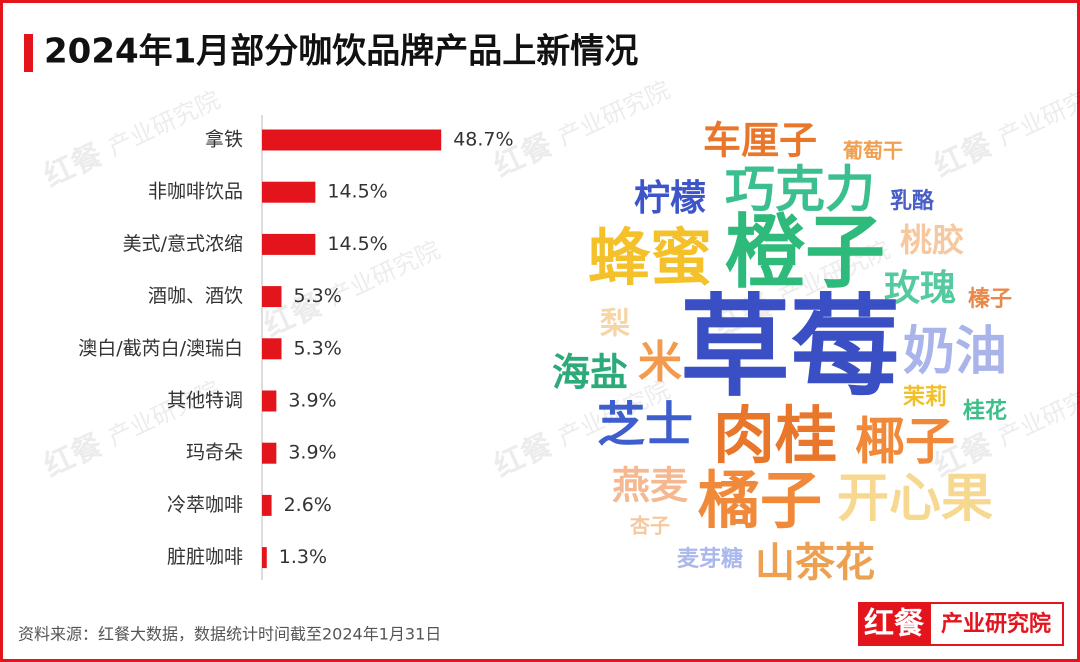 The height and width of the screenshot is (662, 1080). What do you see at coordinates (205, 505) in the screenshot?
I see `y-tick-label: 冷萃咖啡` at bounding box center [205, 505].